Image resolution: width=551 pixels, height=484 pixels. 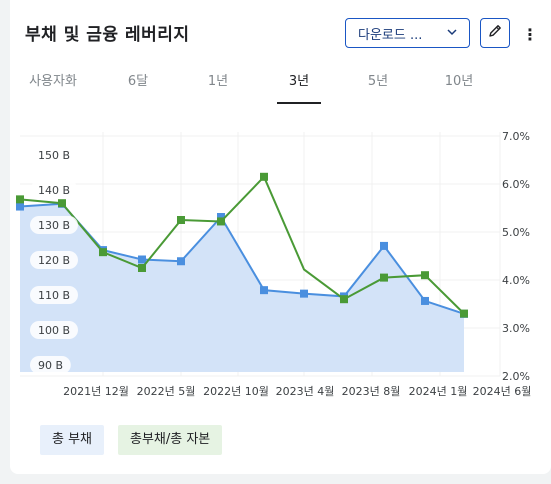 I want to click on edit-button, so click(x=495, y=33).